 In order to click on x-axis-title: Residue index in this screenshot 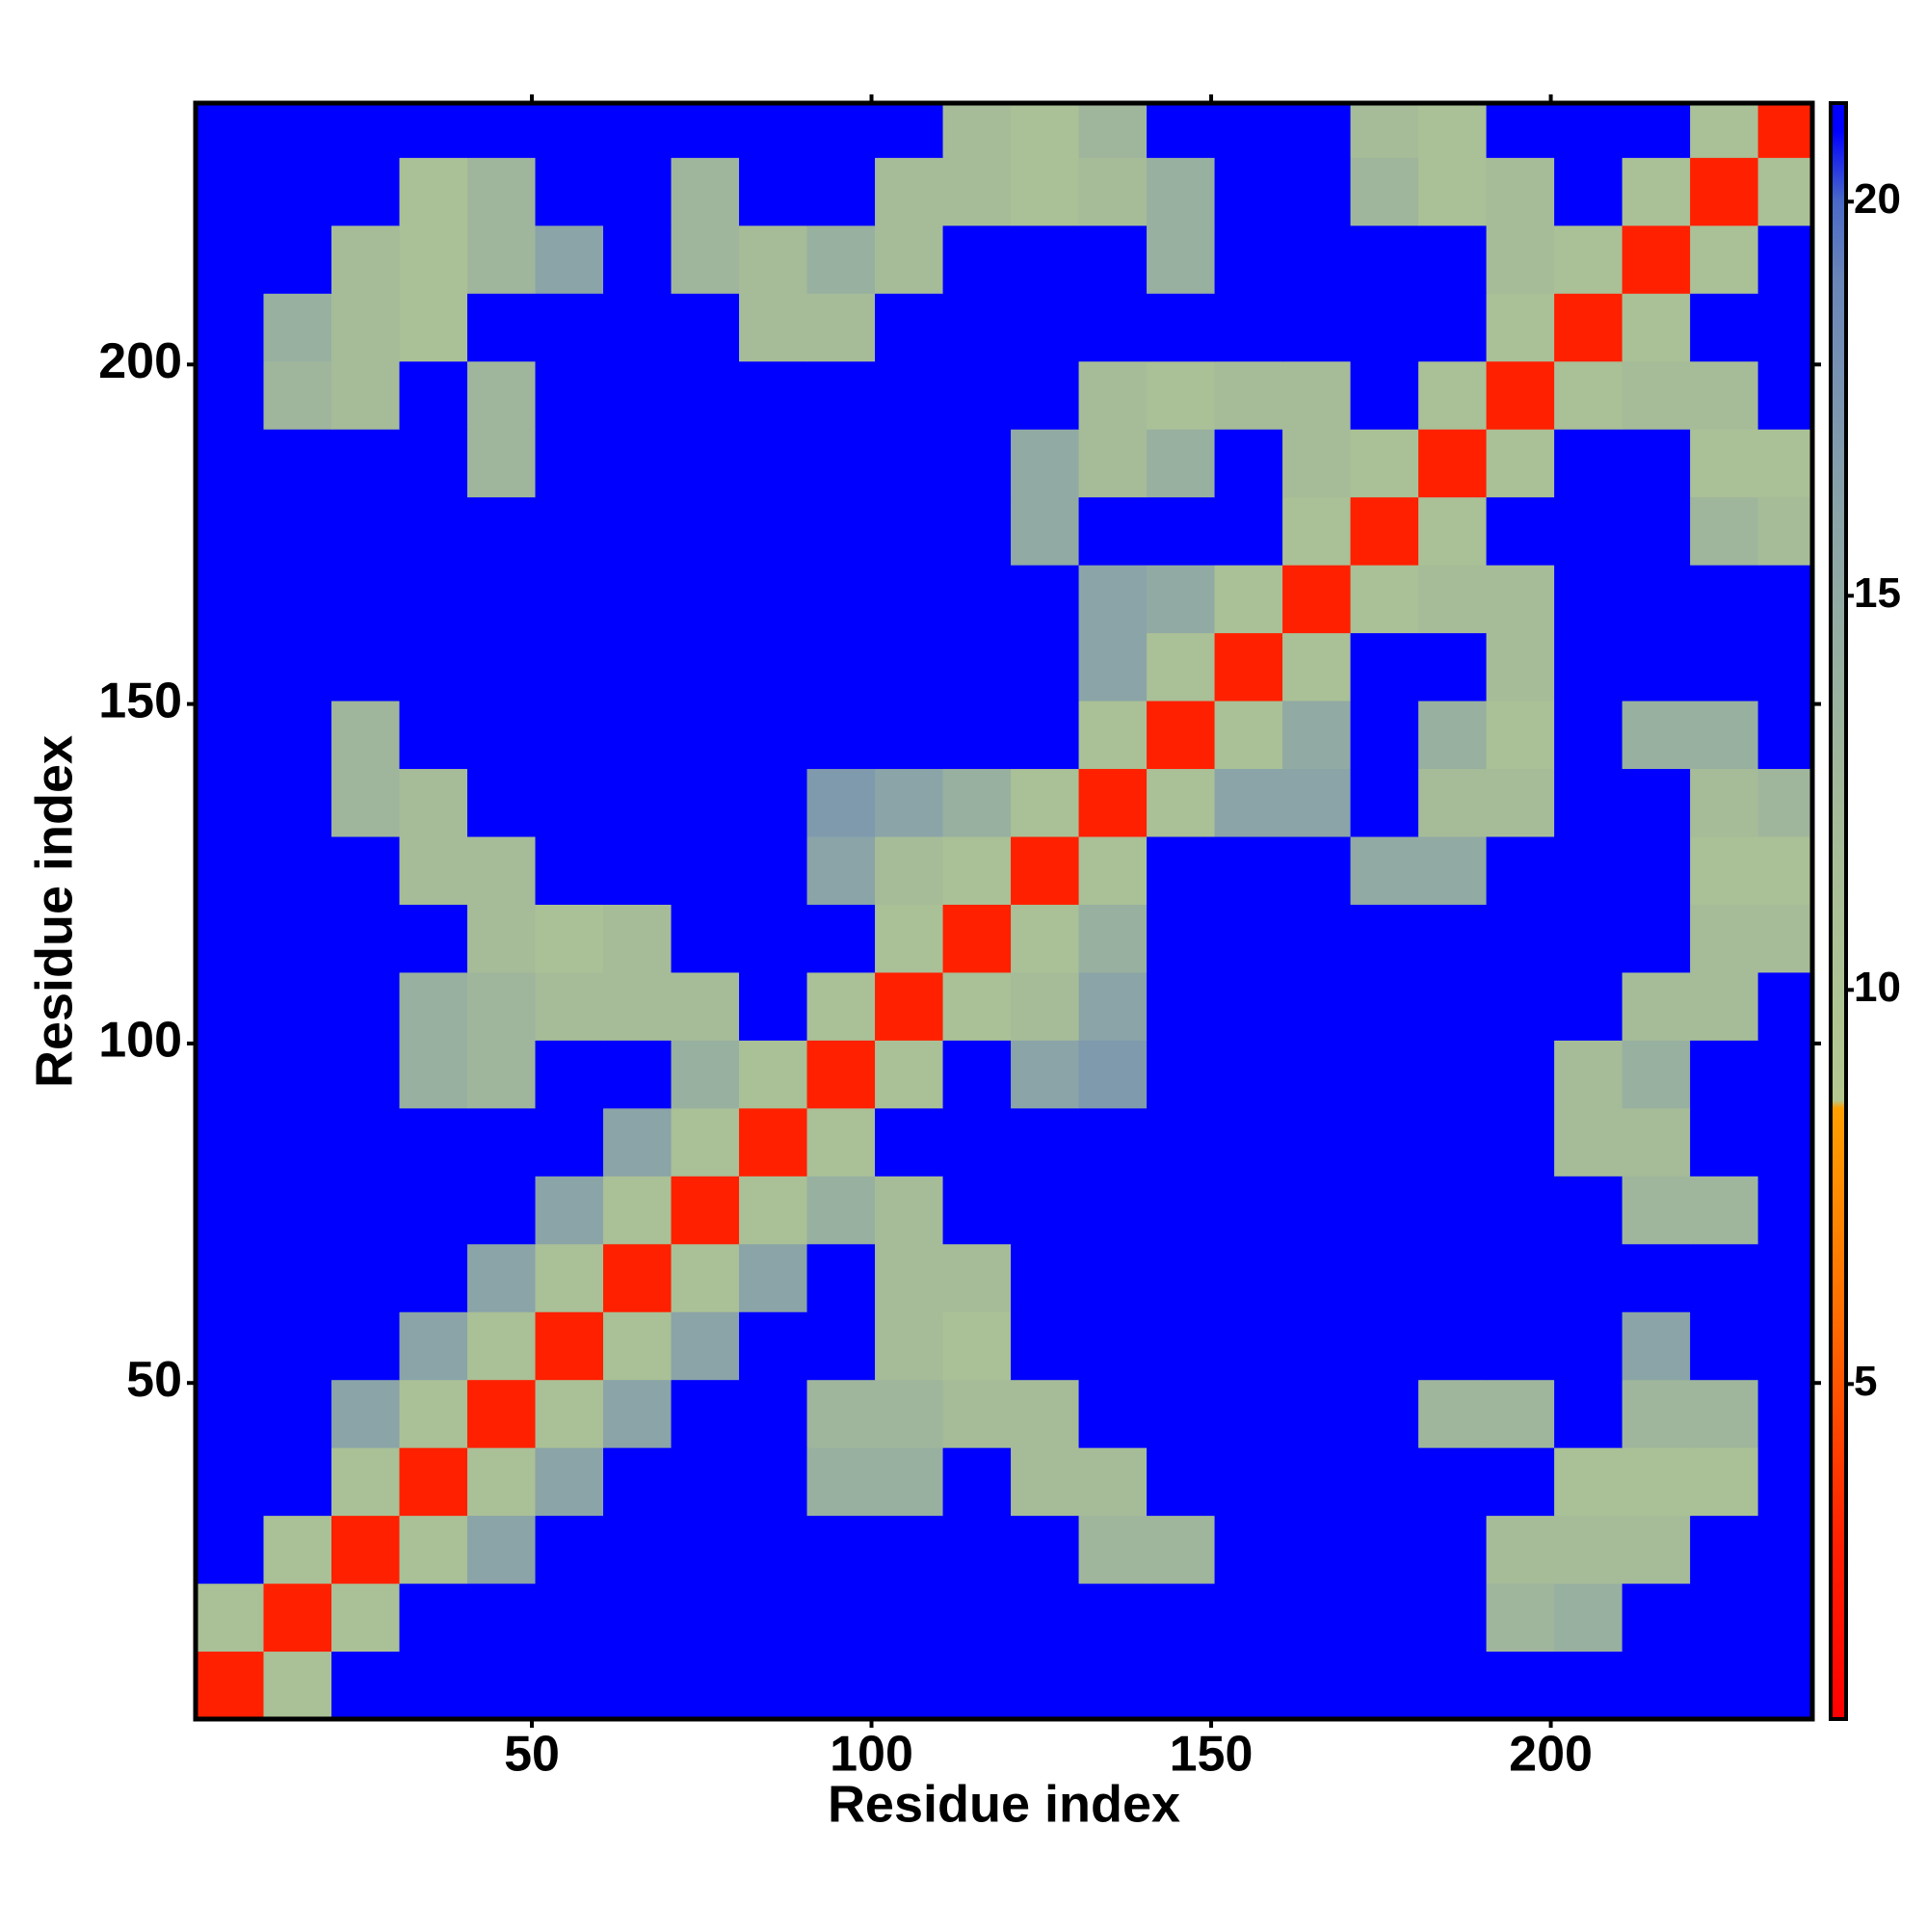, I will do `click(1004, 1804)`.